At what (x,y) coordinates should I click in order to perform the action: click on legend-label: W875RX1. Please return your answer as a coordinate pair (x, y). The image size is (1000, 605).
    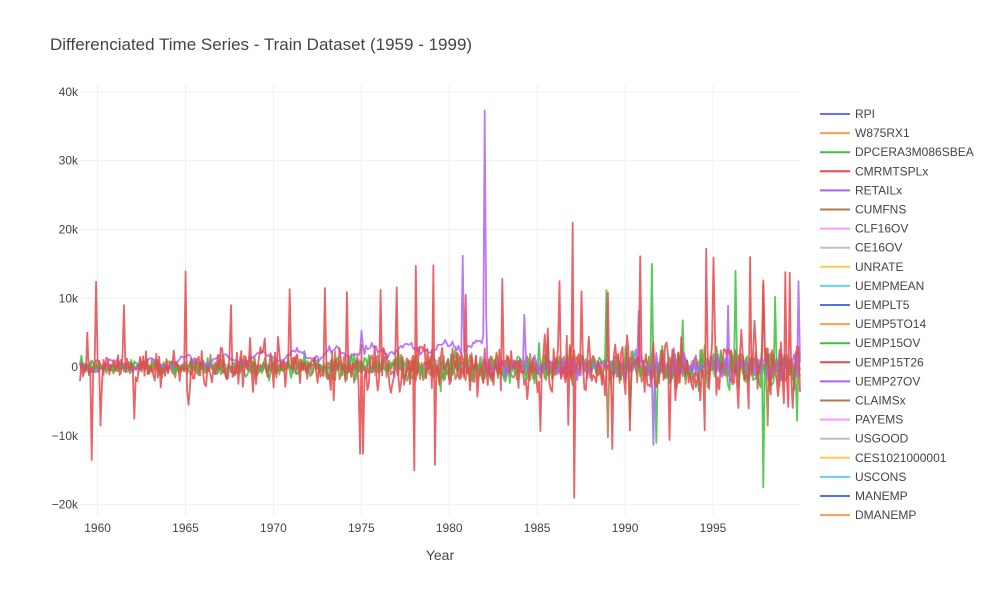
    Looking at the image, I should click on (882, 133).